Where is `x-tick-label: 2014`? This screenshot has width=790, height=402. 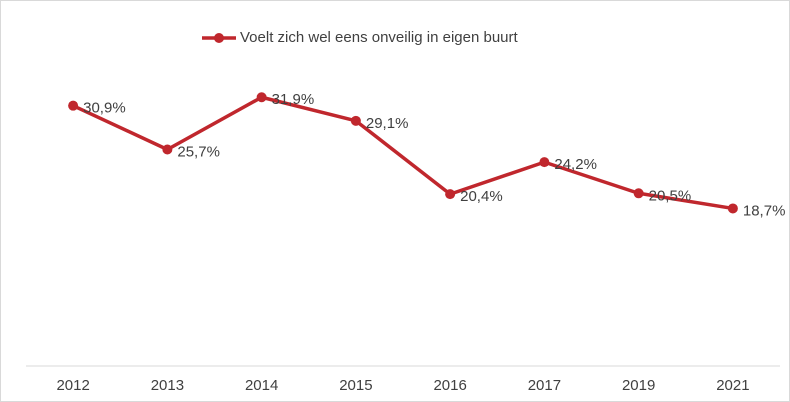 x-tick-label: 2014 is located at coordinates (261, 385).